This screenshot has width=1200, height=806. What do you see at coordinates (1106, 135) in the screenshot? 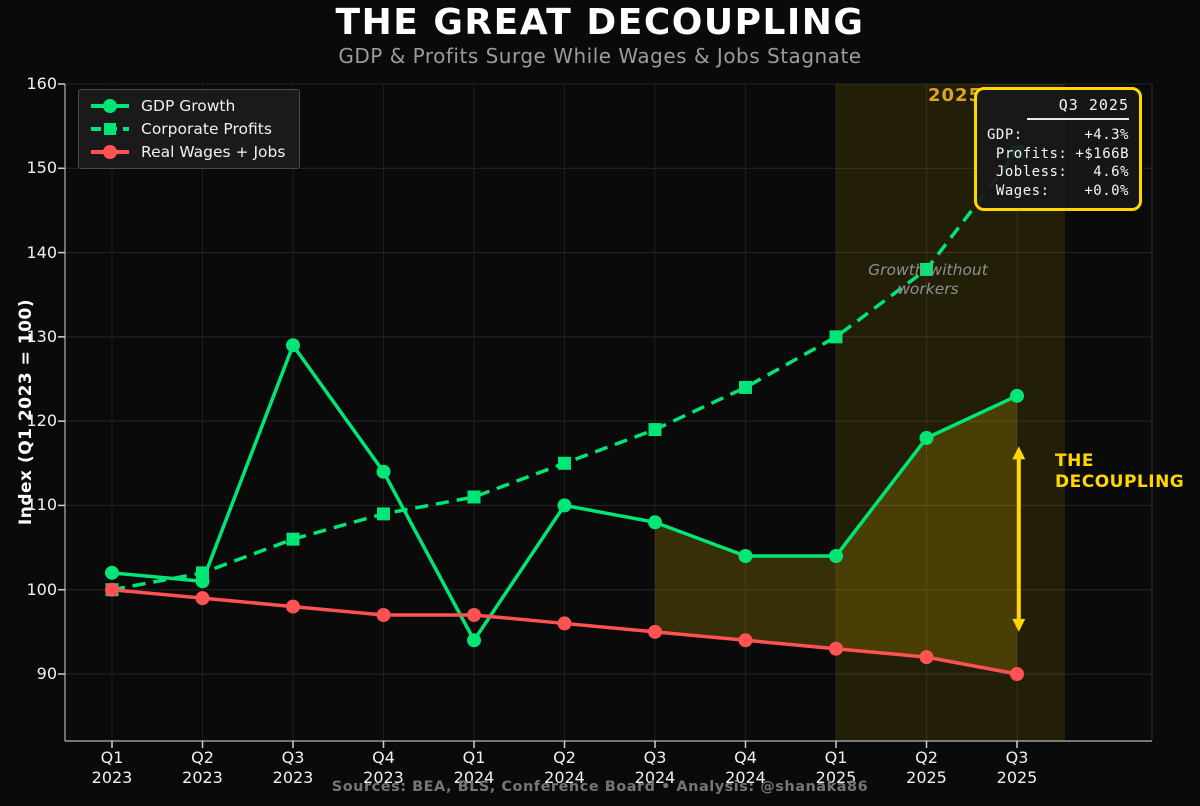
I see `stats-row-value: +4.3%` at bounding box center [1106, 135].